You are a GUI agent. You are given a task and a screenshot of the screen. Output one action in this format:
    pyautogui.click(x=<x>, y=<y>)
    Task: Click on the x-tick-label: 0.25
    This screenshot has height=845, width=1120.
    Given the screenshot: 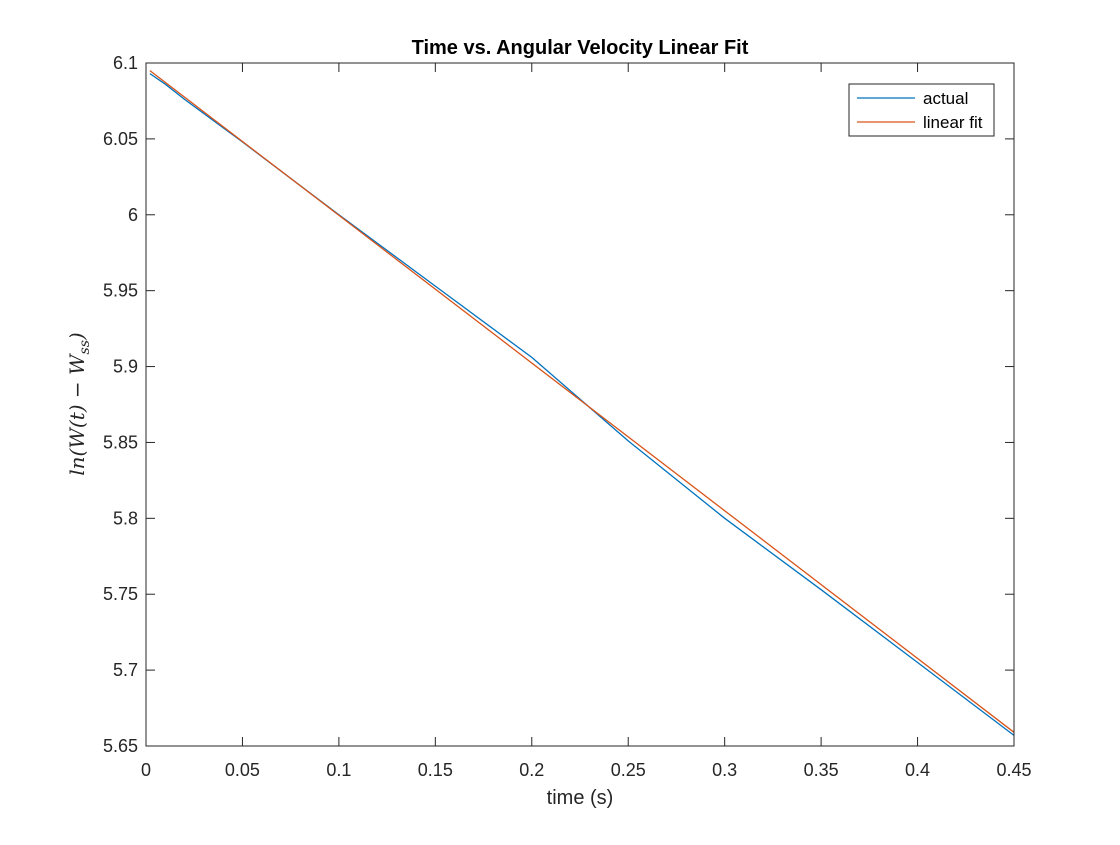 What is the action you would take?
    pyautogui.click(x=628, y=770)
    